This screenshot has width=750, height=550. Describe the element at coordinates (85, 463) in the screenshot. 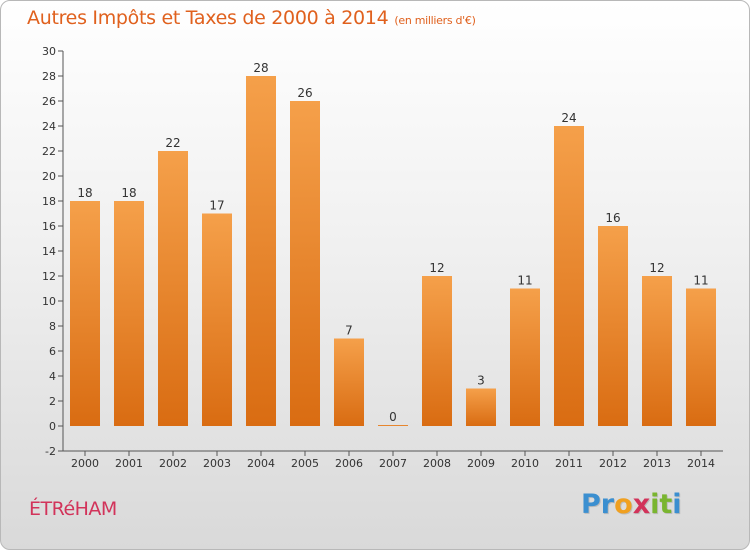

I see `x-tick-label: 2000` at that location.